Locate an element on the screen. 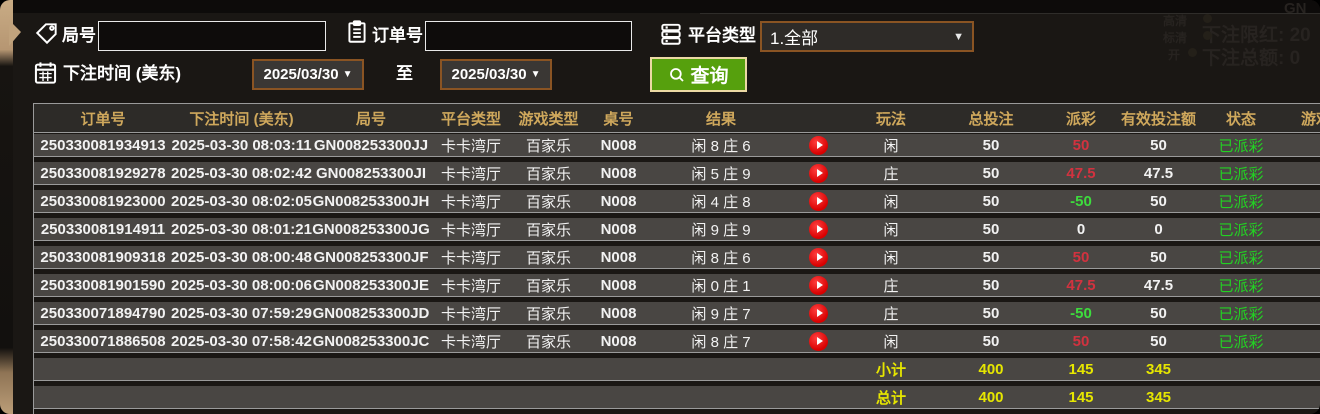 The width and height of the screenshot is (1320, 414). cell-payout: -50 is located at coordinates (1081, 201).